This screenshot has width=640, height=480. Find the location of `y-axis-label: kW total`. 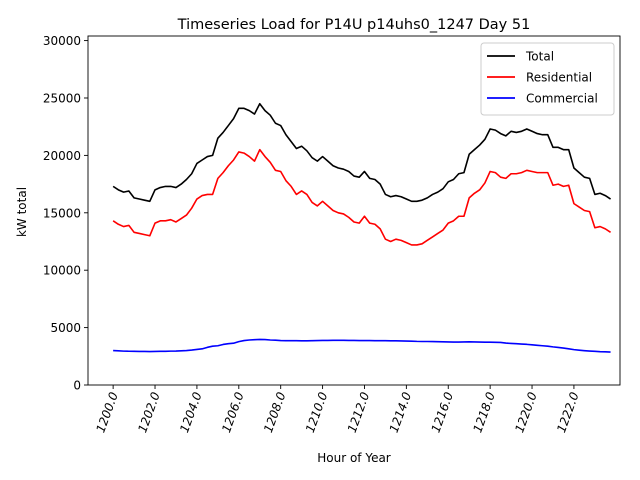

y-axis-label: kW total is located at coordinates (22, 212).